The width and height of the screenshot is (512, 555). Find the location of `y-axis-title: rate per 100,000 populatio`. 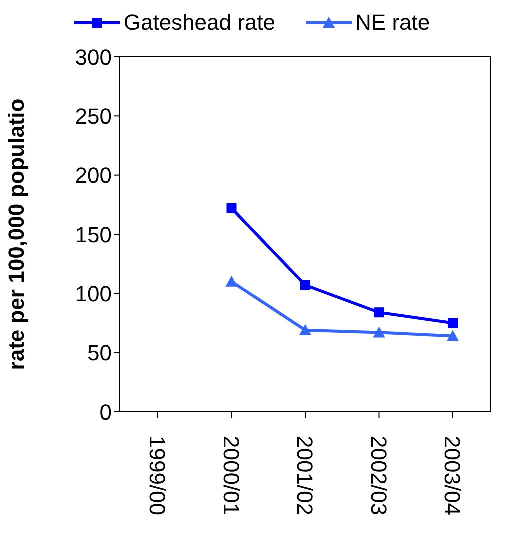

y-axis-title: rate per 100,000 populatio is located at coordinates (16, 234).